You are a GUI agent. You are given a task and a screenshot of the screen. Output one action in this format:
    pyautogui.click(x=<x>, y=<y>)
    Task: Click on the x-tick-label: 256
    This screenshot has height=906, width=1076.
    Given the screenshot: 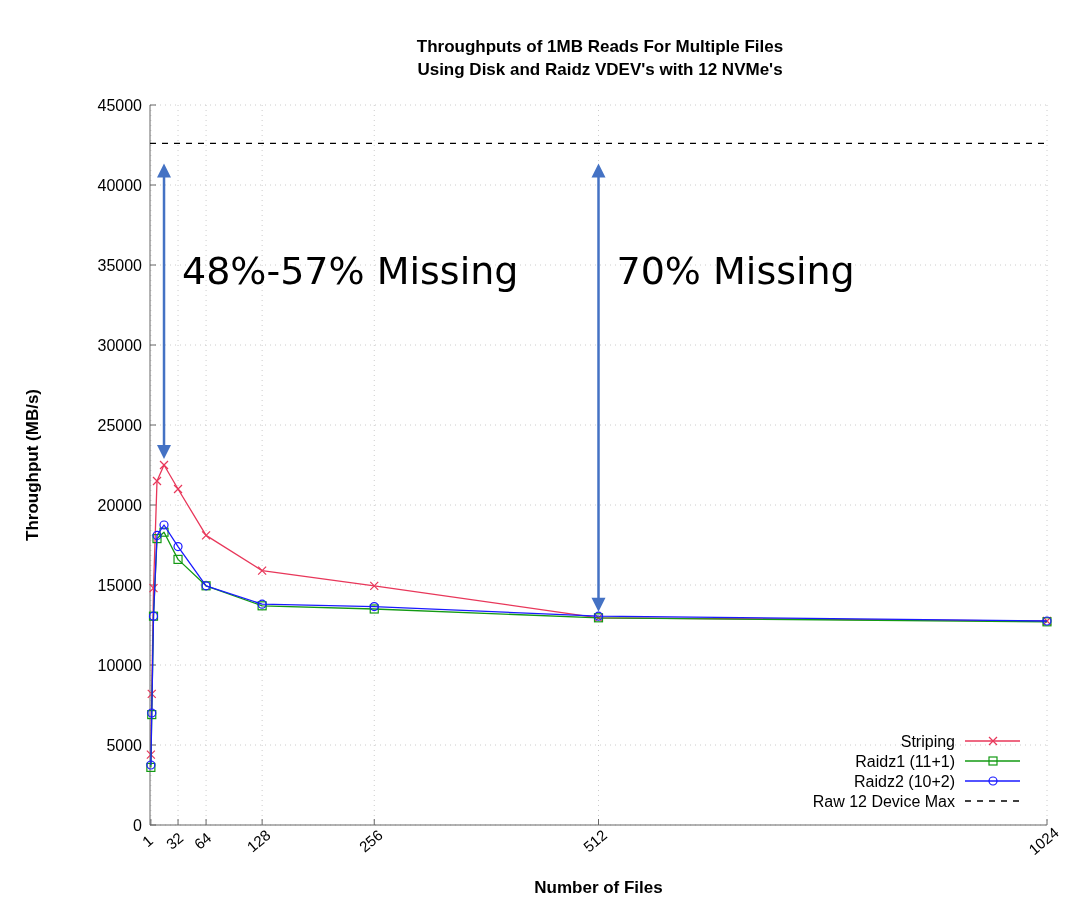 What is the action you would take?
    pyautogui.click(x=370, y=841)
    